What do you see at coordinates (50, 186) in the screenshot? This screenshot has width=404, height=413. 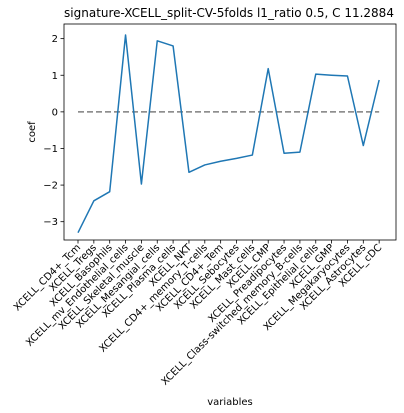 I see `y-tick-label: −2` at bounding box center [50, 186].